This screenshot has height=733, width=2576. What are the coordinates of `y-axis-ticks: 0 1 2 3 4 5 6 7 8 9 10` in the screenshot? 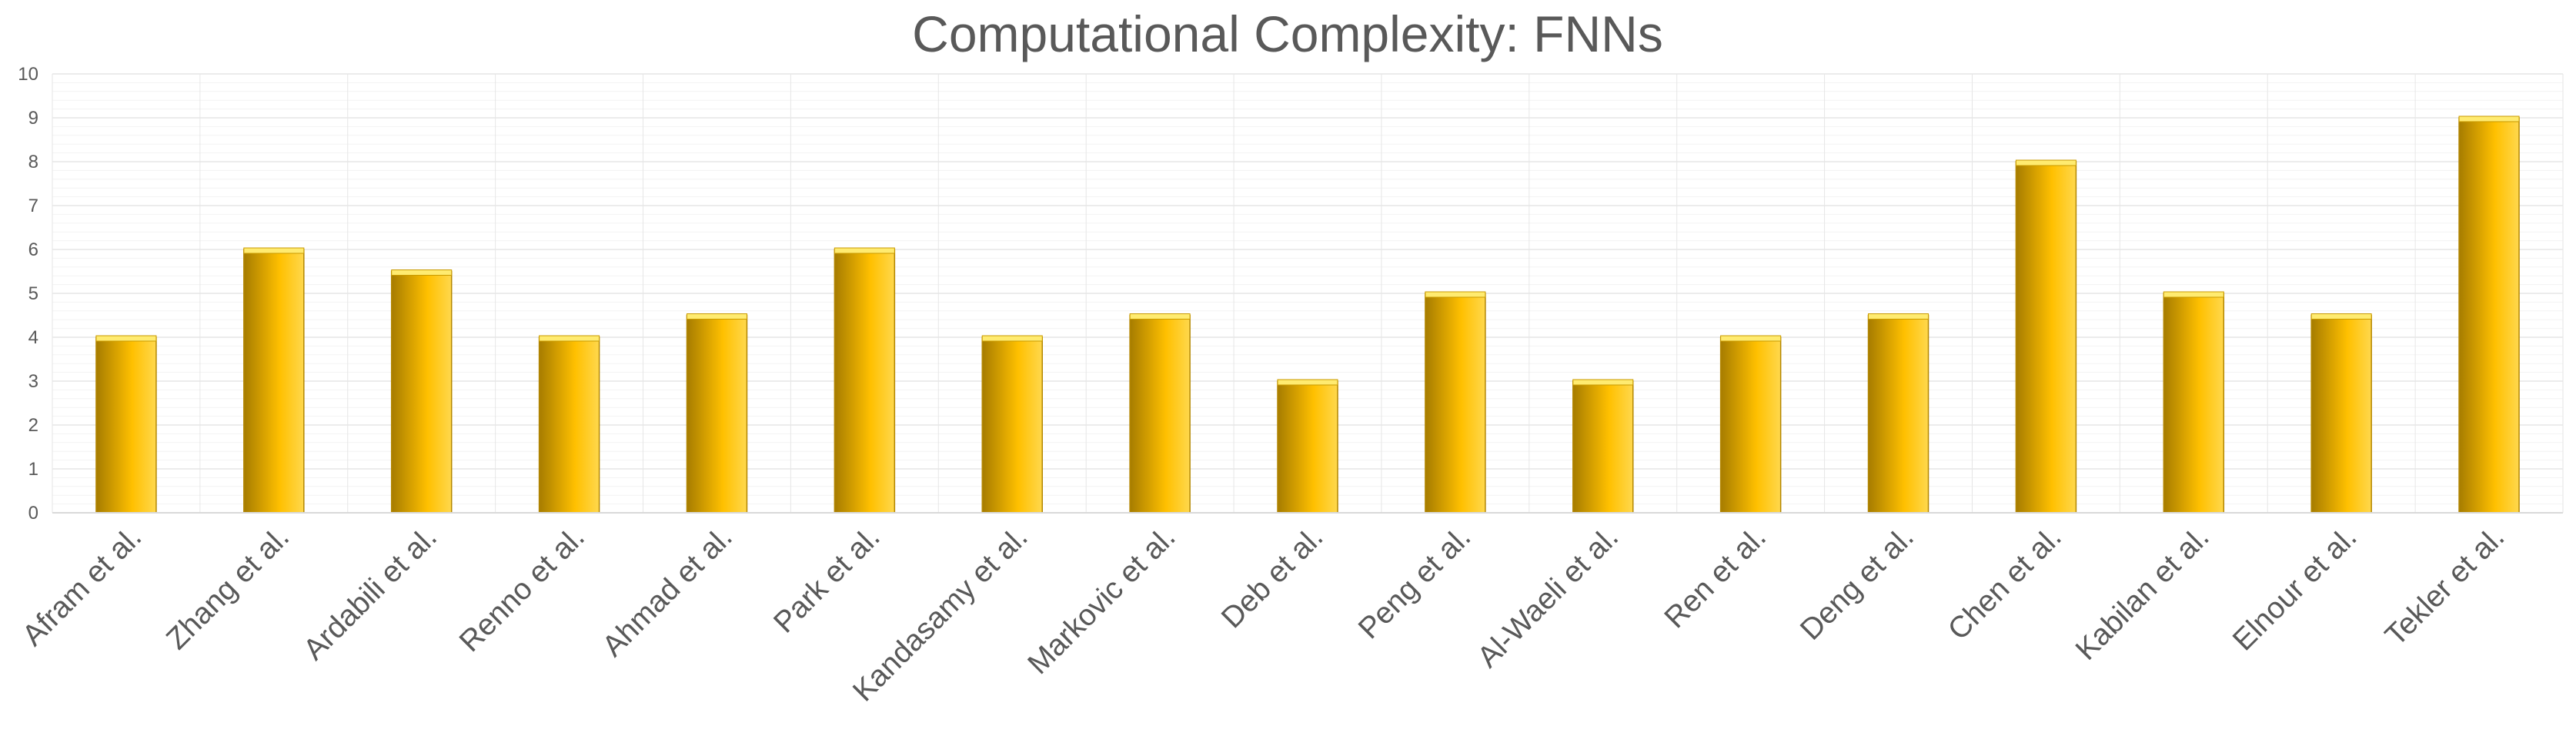 It's located at (28, 294).